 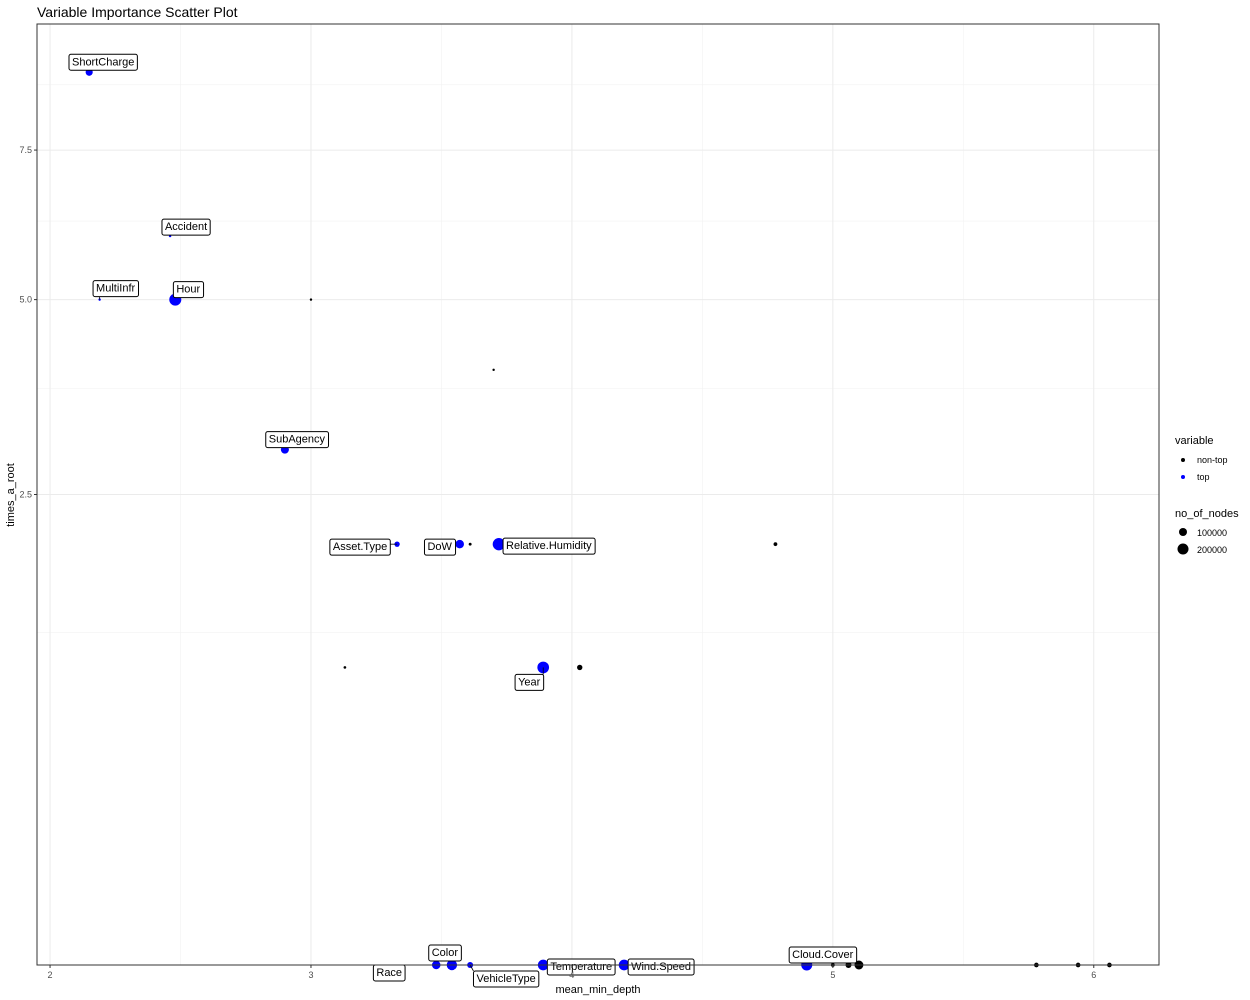 I want to click on x-tick-label: 6, so click(x=1093, y=975).